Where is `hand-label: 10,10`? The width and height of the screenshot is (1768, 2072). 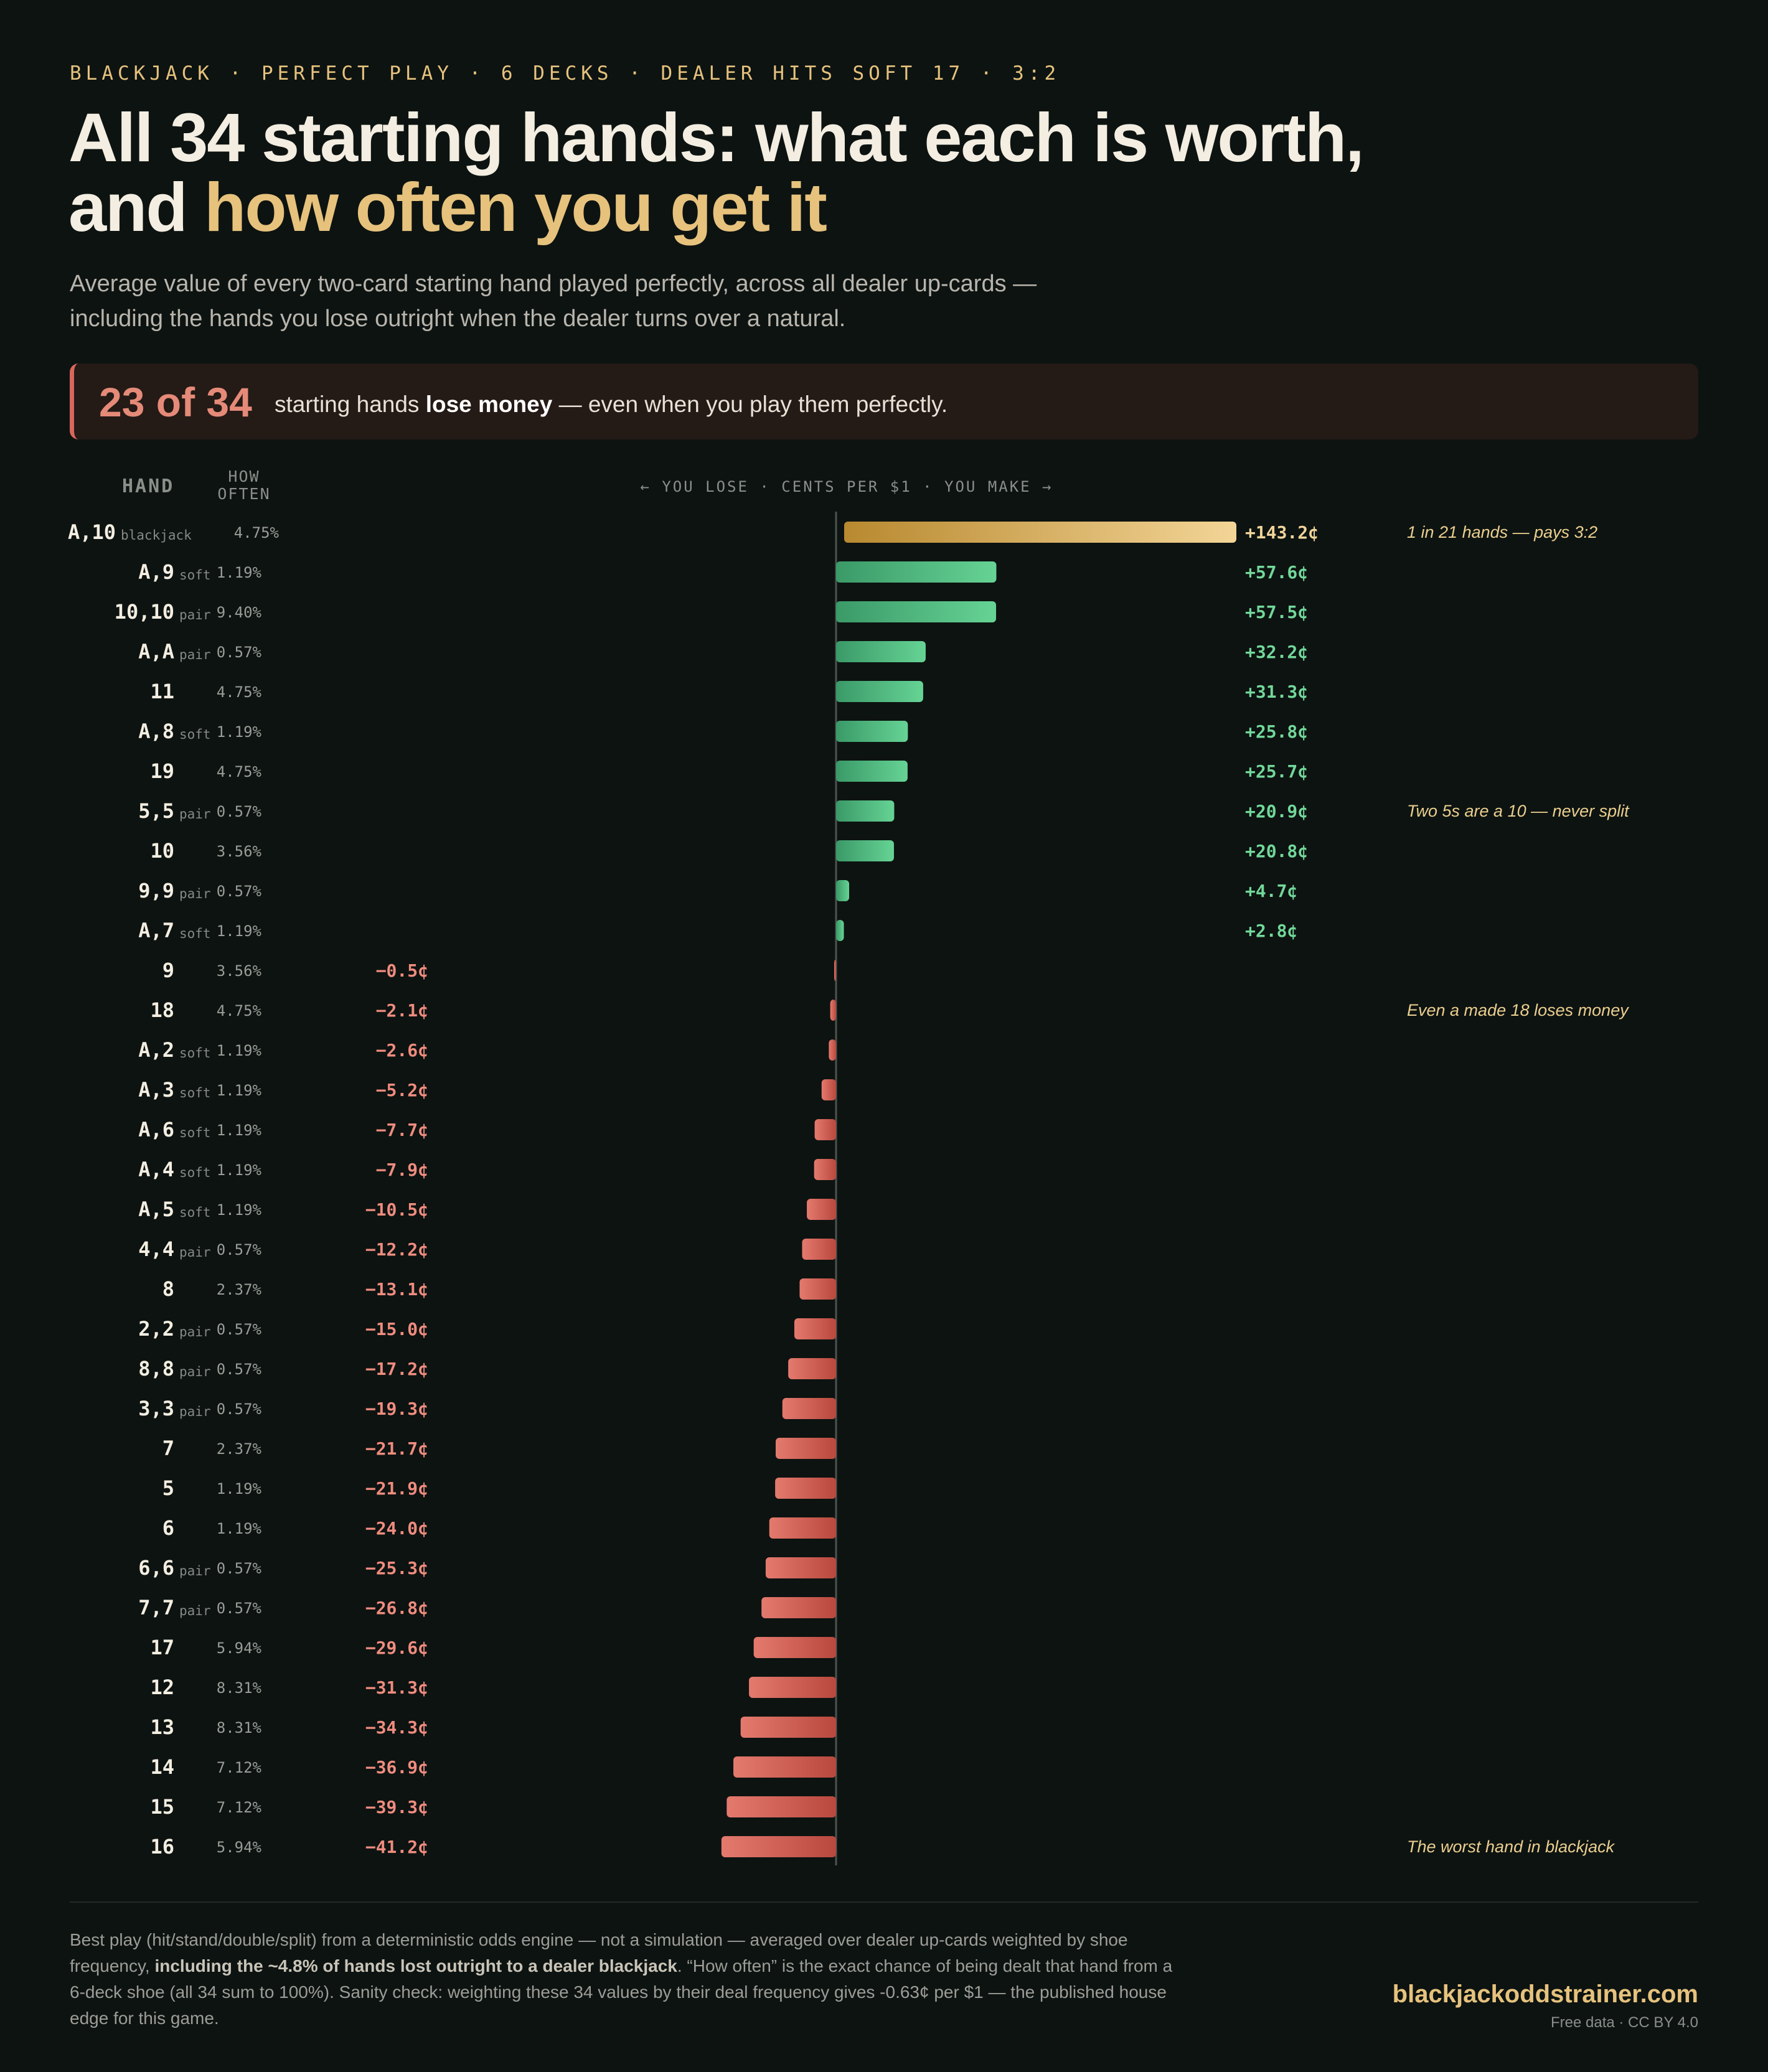
hand-label: 10,10 is located at coordinates (144, 612).